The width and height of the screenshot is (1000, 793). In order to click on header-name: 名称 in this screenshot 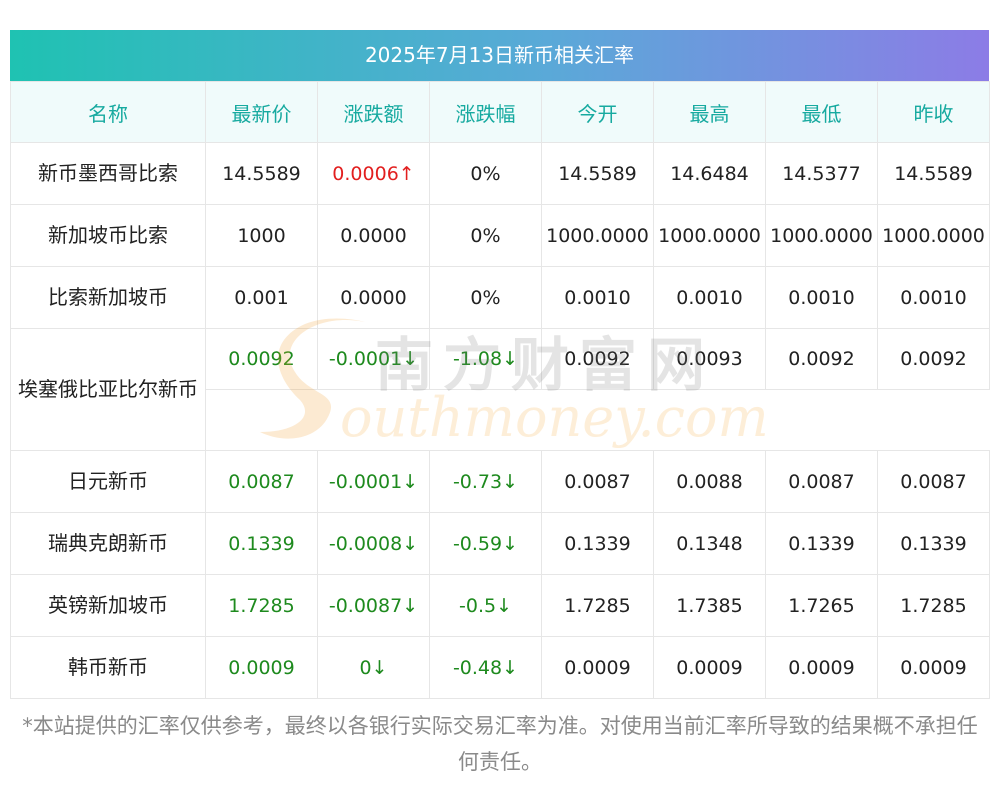, I will do `click(108, 112)`.